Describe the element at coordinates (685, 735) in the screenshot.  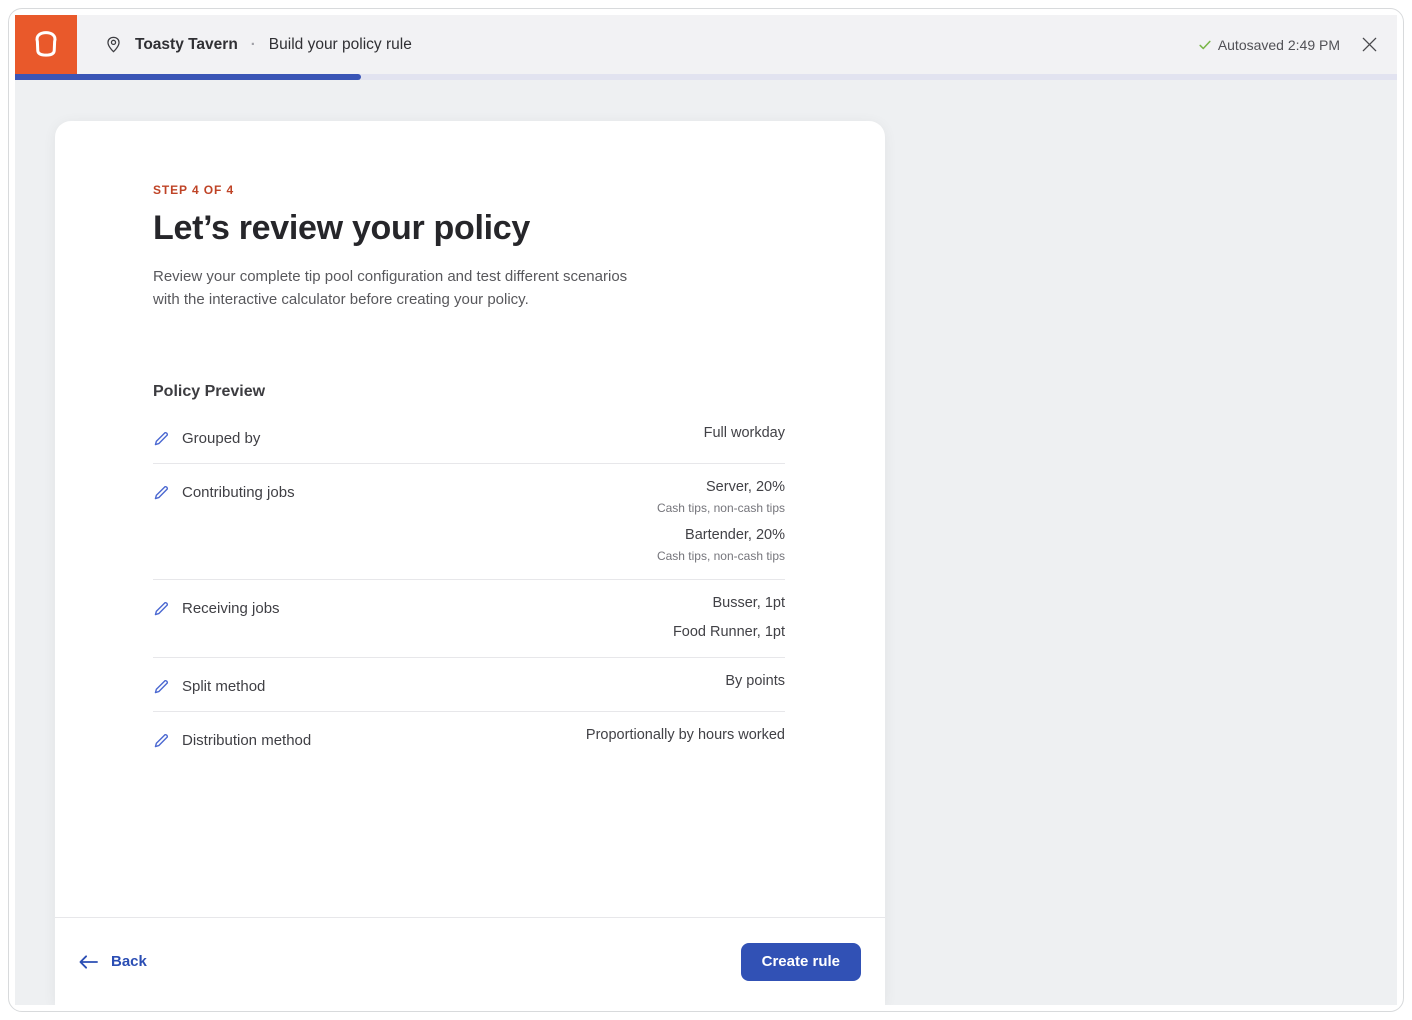
I see `row-value: Proportionally by hours worked` at that location.